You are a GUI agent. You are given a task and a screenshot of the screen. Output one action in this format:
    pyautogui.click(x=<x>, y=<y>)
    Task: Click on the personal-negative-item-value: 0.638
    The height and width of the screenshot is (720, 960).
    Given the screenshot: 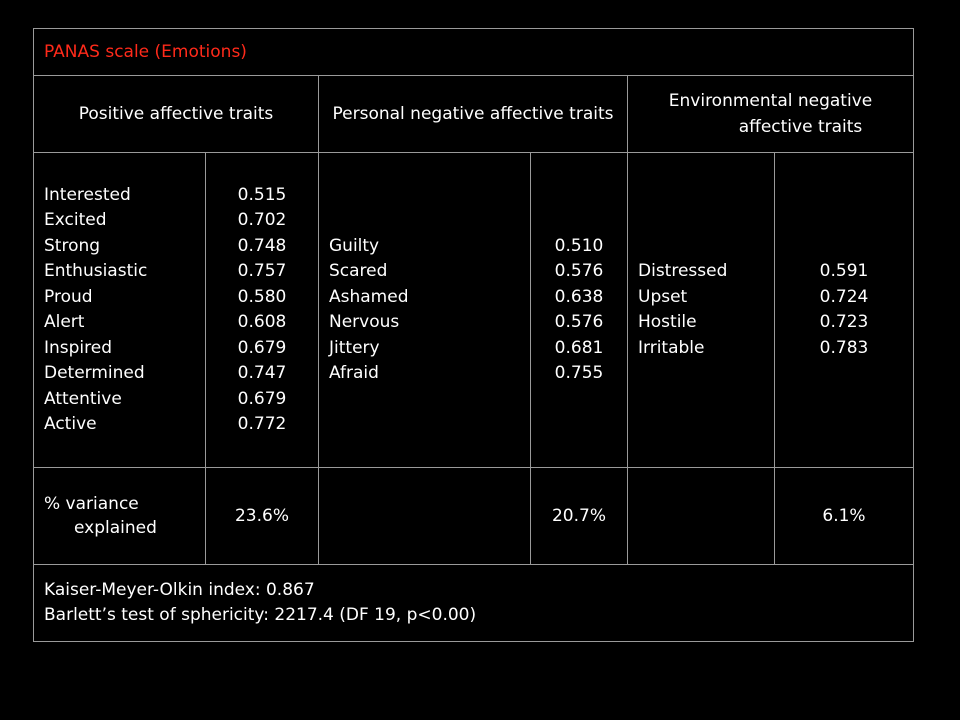 What is the action you would take?
    pyautogui.click(x=579, y=296)
    